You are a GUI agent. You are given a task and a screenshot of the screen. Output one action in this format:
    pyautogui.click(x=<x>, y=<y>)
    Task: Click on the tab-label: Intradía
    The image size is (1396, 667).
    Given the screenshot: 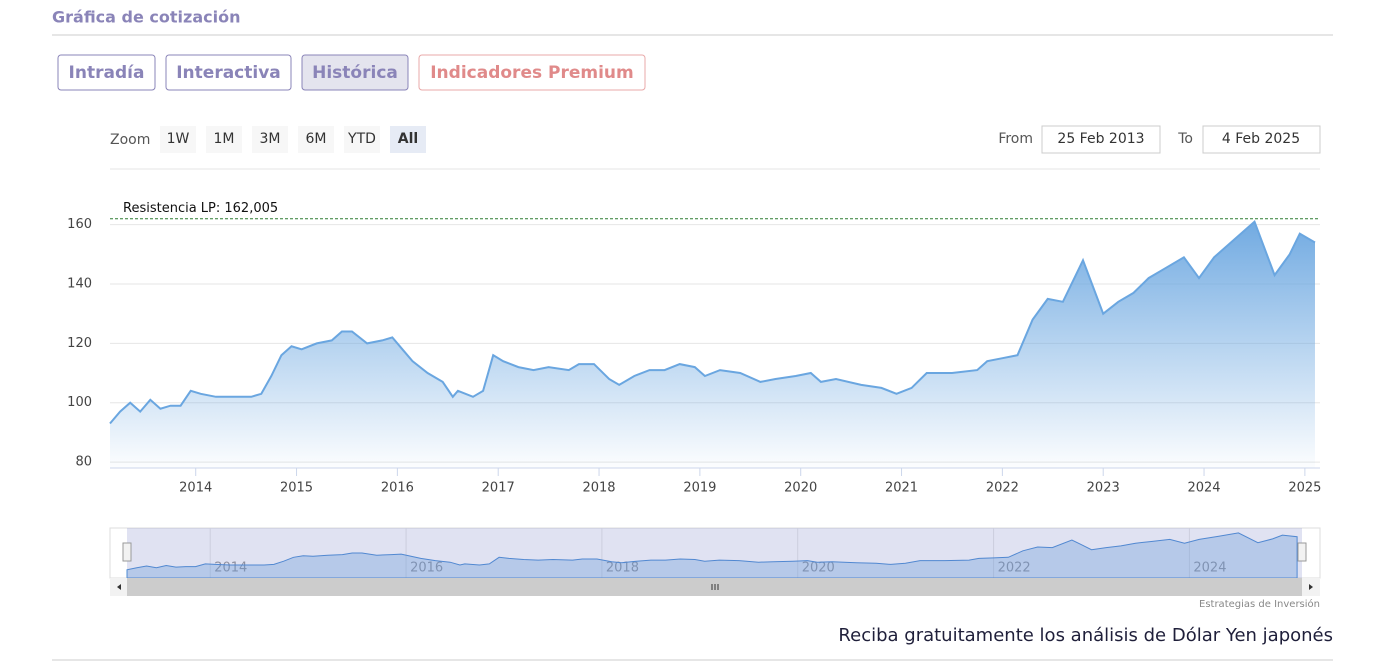 What is the action you would take?
    pyautogui.click(x=107, y=73)
    